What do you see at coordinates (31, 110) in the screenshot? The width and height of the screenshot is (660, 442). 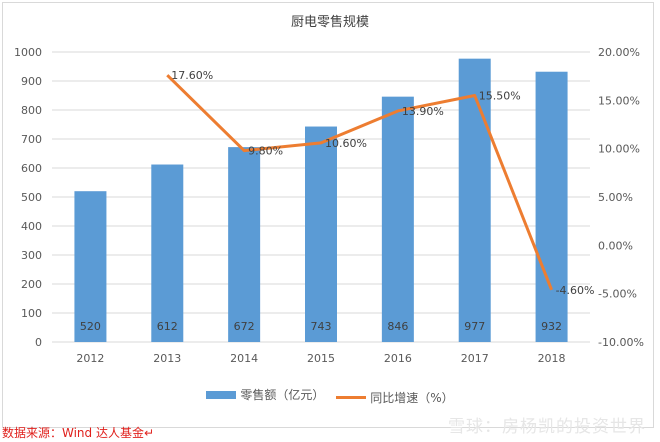 I see `y-left-tick: 800` at bounding box center [31, 110].